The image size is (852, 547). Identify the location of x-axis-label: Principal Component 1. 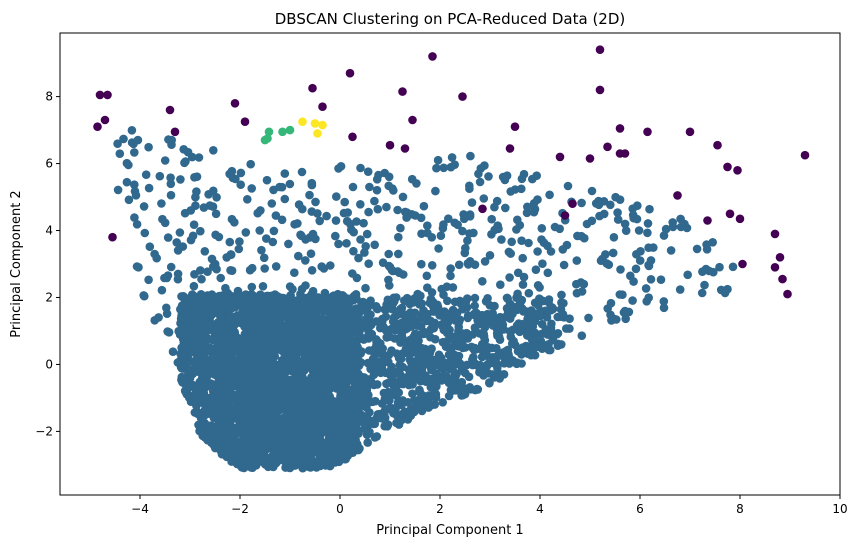
(449, 530).